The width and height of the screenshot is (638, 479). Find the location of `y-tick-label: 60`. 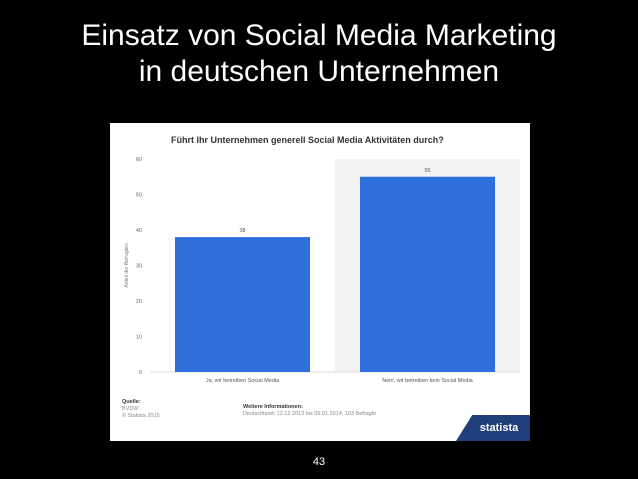

y-tick-label: 60 is located at coordinates (139, 160).